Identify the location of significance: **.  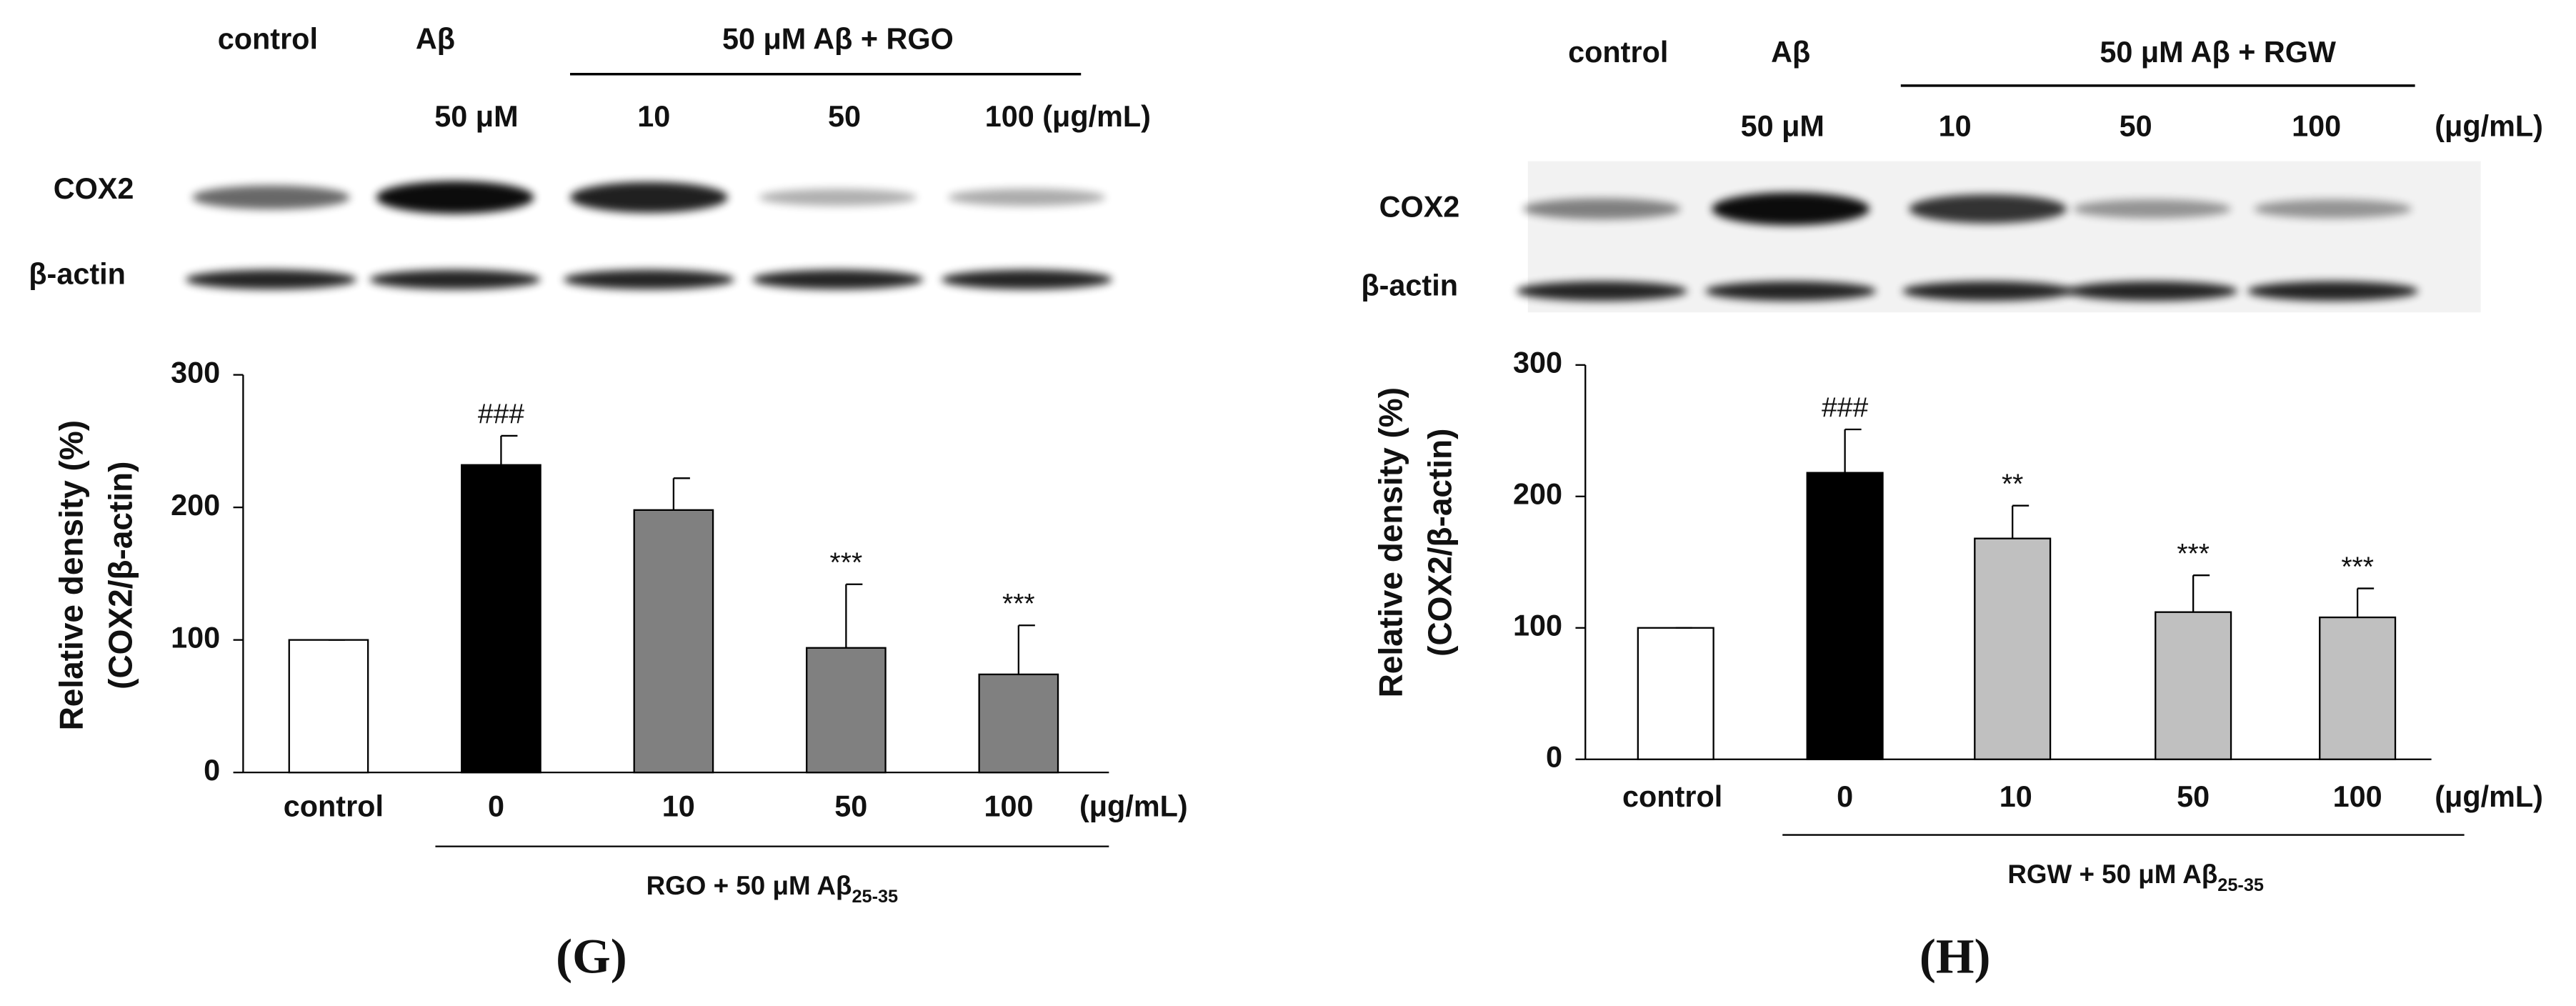
(2012, 484).